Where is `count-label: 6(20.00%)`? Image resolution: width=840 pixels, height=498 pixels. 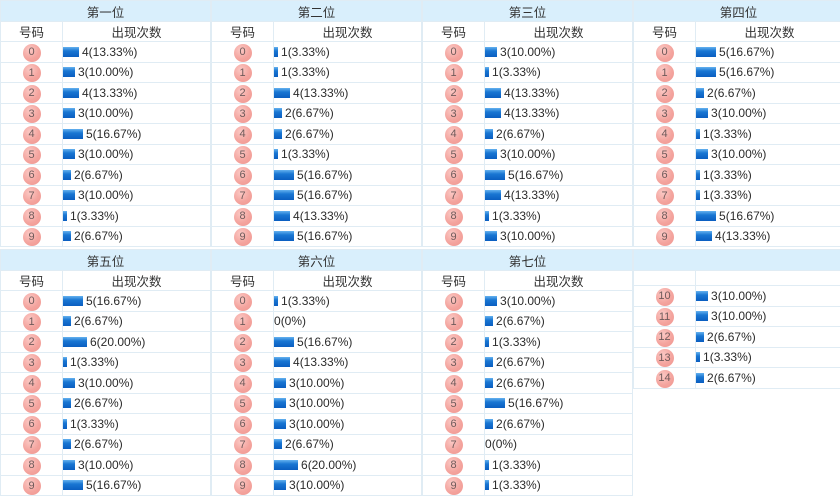
count-label: 6(20.00%) is located at coordinates (329, 464).